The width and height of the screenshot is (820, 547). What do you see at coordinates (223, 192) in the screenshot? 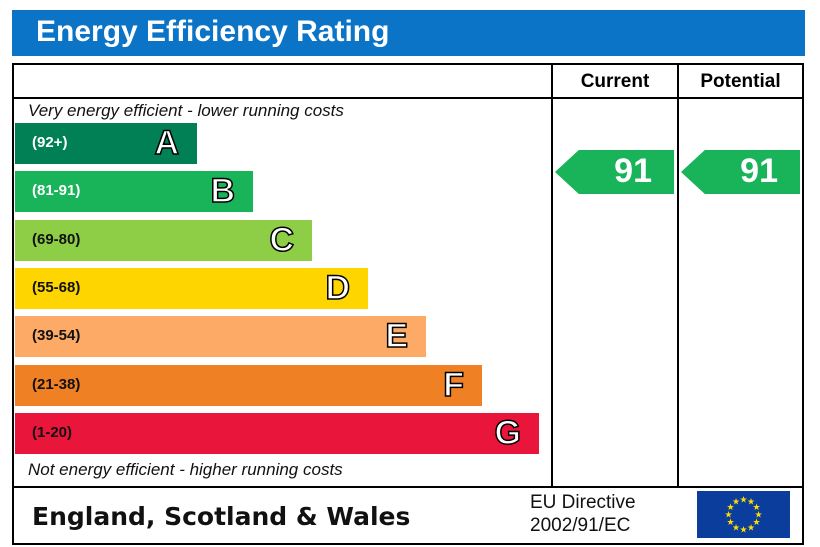
I see `band-letter: B` at bounding box center [223, 192].